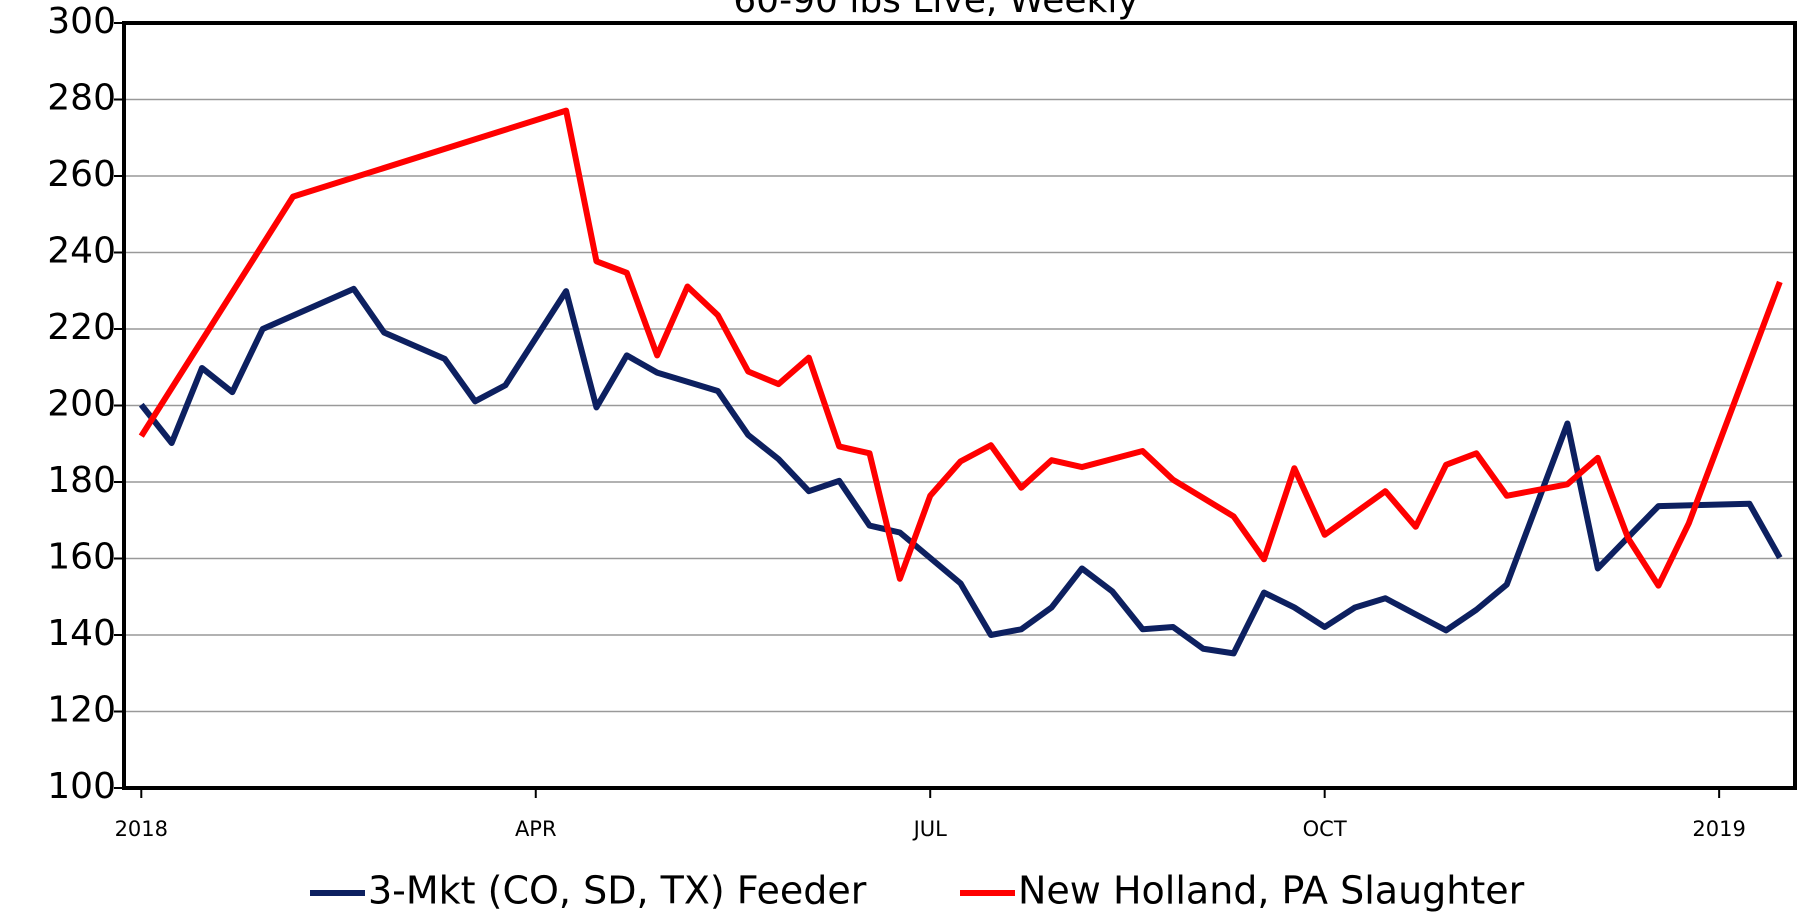 The image size is (1810, 920). I want to click on x-tick-label: OCT, so click(1325, 829).